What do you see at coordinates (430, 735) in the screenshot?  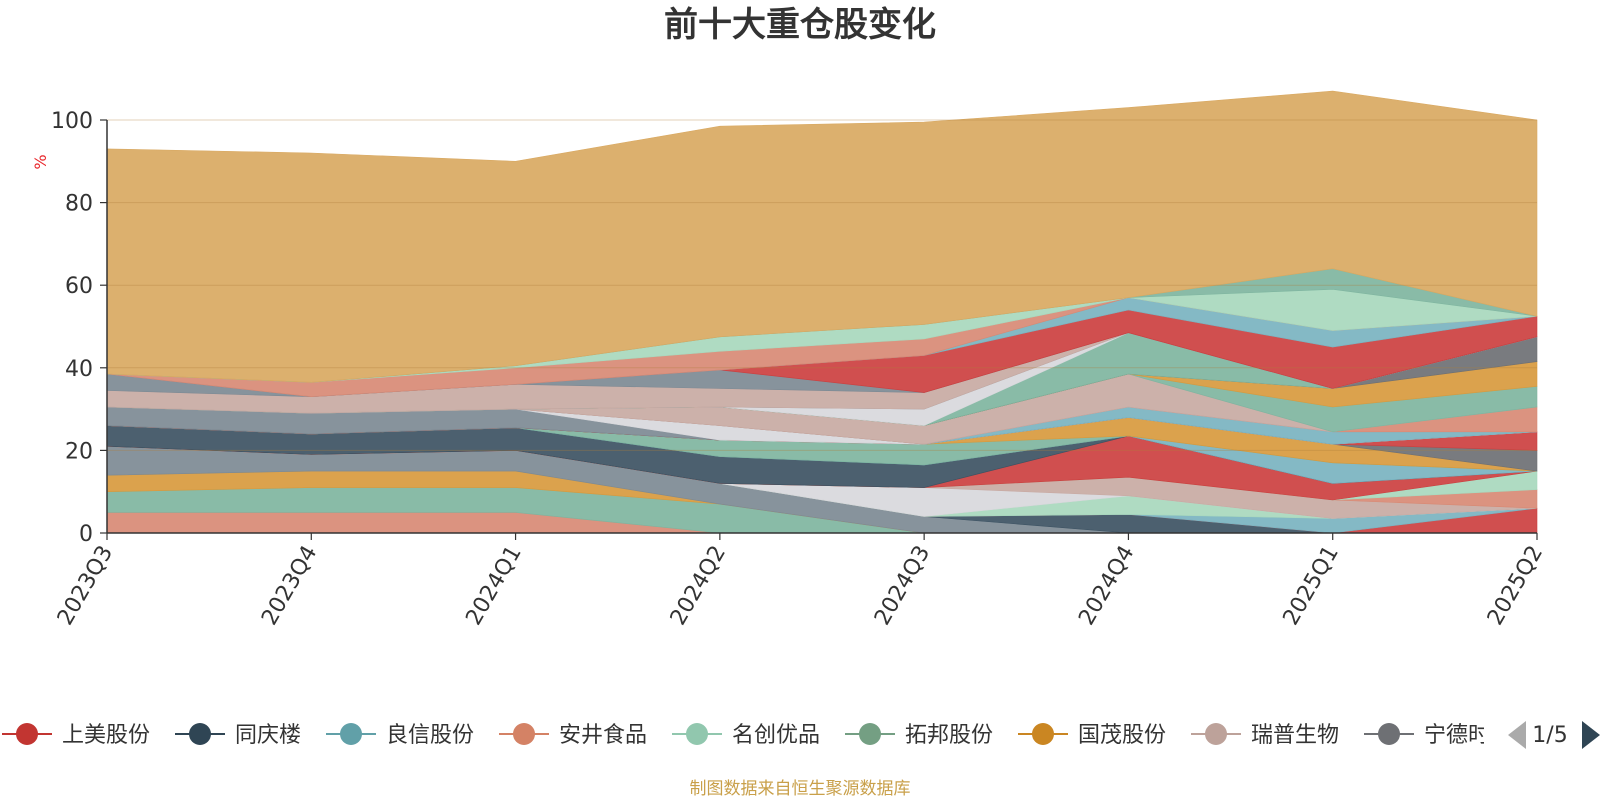 I see `legend-label: 良信股份` at bounding box center [430, 735].